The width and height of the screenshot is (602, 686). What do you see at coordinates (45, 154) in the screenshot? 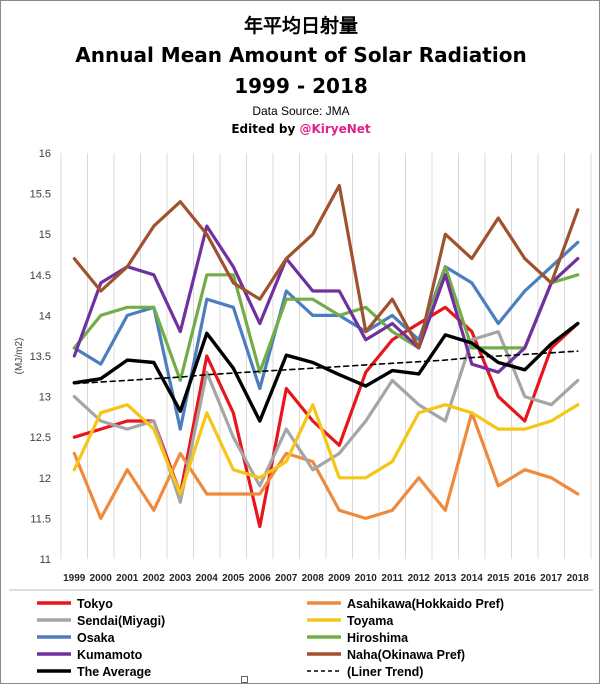
I see `y-tick-label: 16` at bounding box center [45, 154].